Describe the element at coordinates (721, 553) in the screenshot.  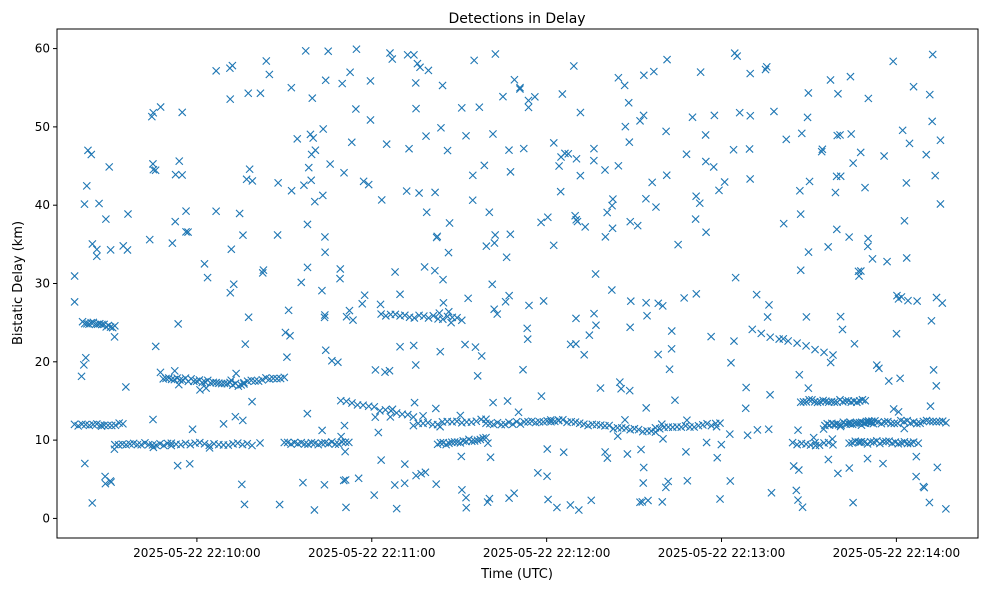
I see `x-tick-label: 2025-05-22 22:13:00` at that location.